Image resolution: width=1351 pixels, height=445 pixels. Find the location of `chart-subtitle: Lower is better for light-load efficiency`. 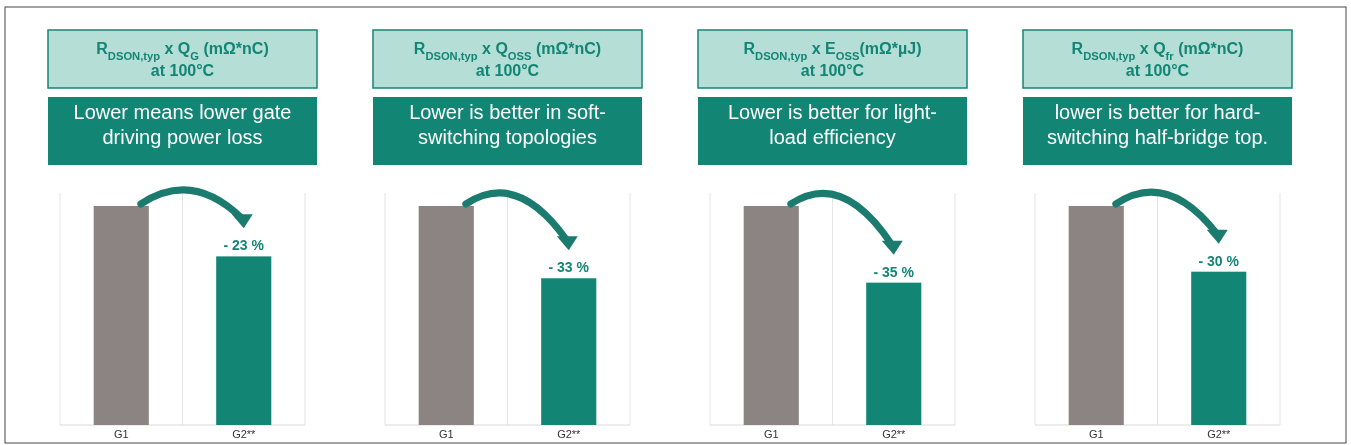

chart-subtitle: Lower is better for light-load efficiency is located at coordinates (832, 124).